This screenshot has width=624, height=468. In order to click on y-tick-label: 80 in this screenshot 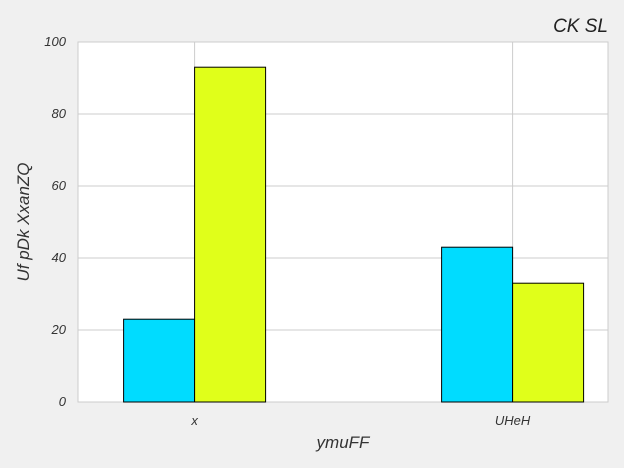, I will do `click(59, 113)`.